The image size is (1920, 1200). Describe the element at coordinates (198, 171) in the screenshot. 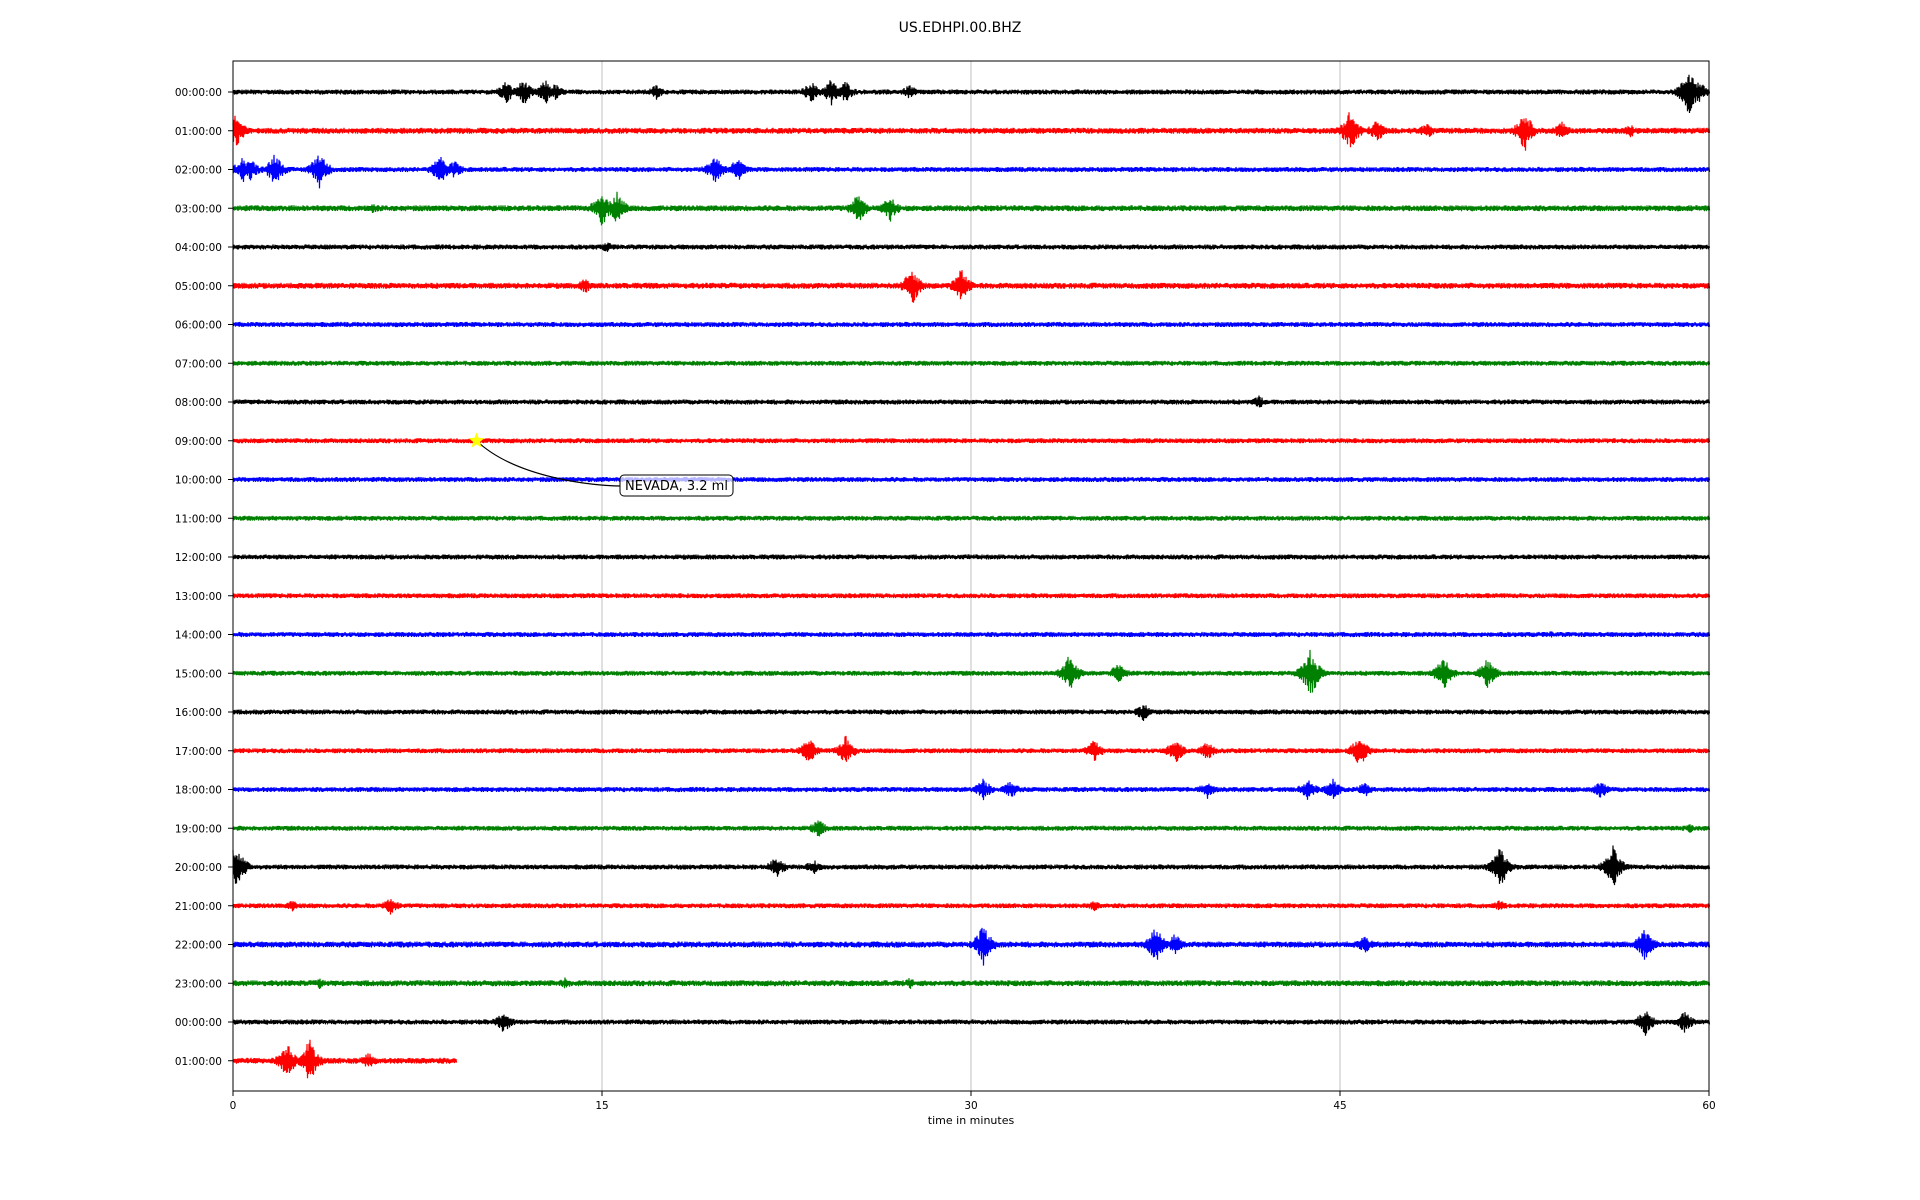

I see `row-time-label: 02:00:00` at that location.